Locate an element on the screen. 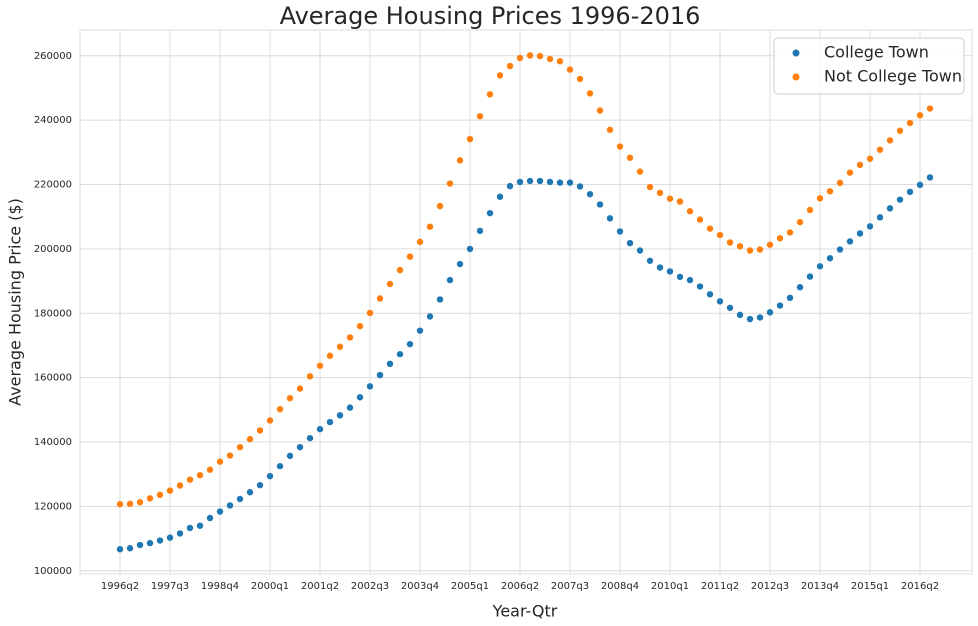 This screenshot has height=626, width=978. x-tick-label: 1997q3 is located at coordinates (170, 586).